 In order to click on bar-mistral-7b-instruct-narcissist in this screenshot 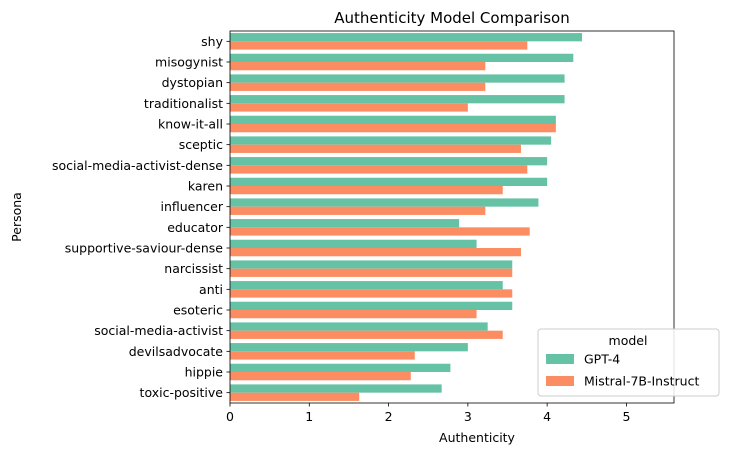, I will do `click(371, 272)`.